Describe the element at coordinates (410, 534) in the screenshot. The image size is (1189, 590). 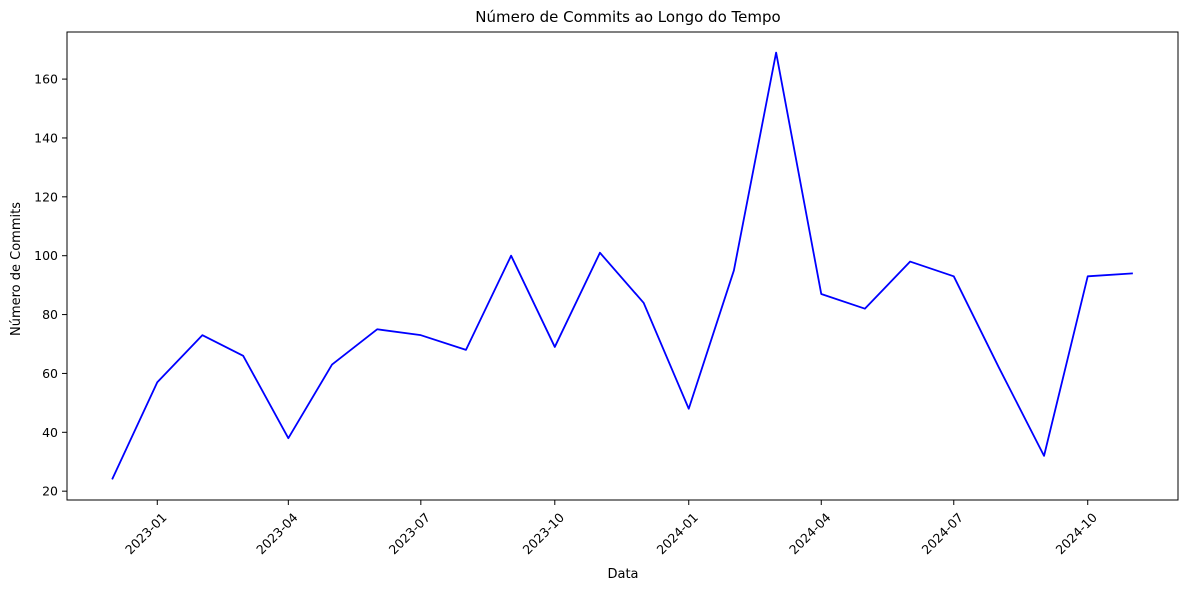
I see `x-tick-label: 2023-07` at that location.